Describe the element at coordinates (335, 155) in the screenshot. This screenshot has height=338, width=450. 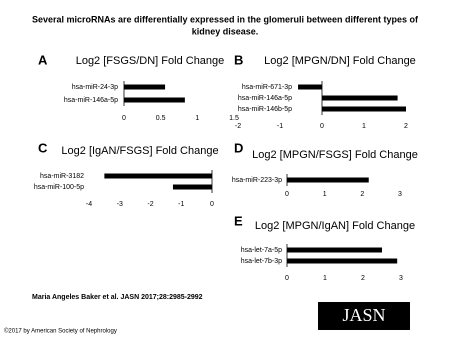
I see `chart-title: Log2 [MPGN/FSGS] Fold Change` at that location.